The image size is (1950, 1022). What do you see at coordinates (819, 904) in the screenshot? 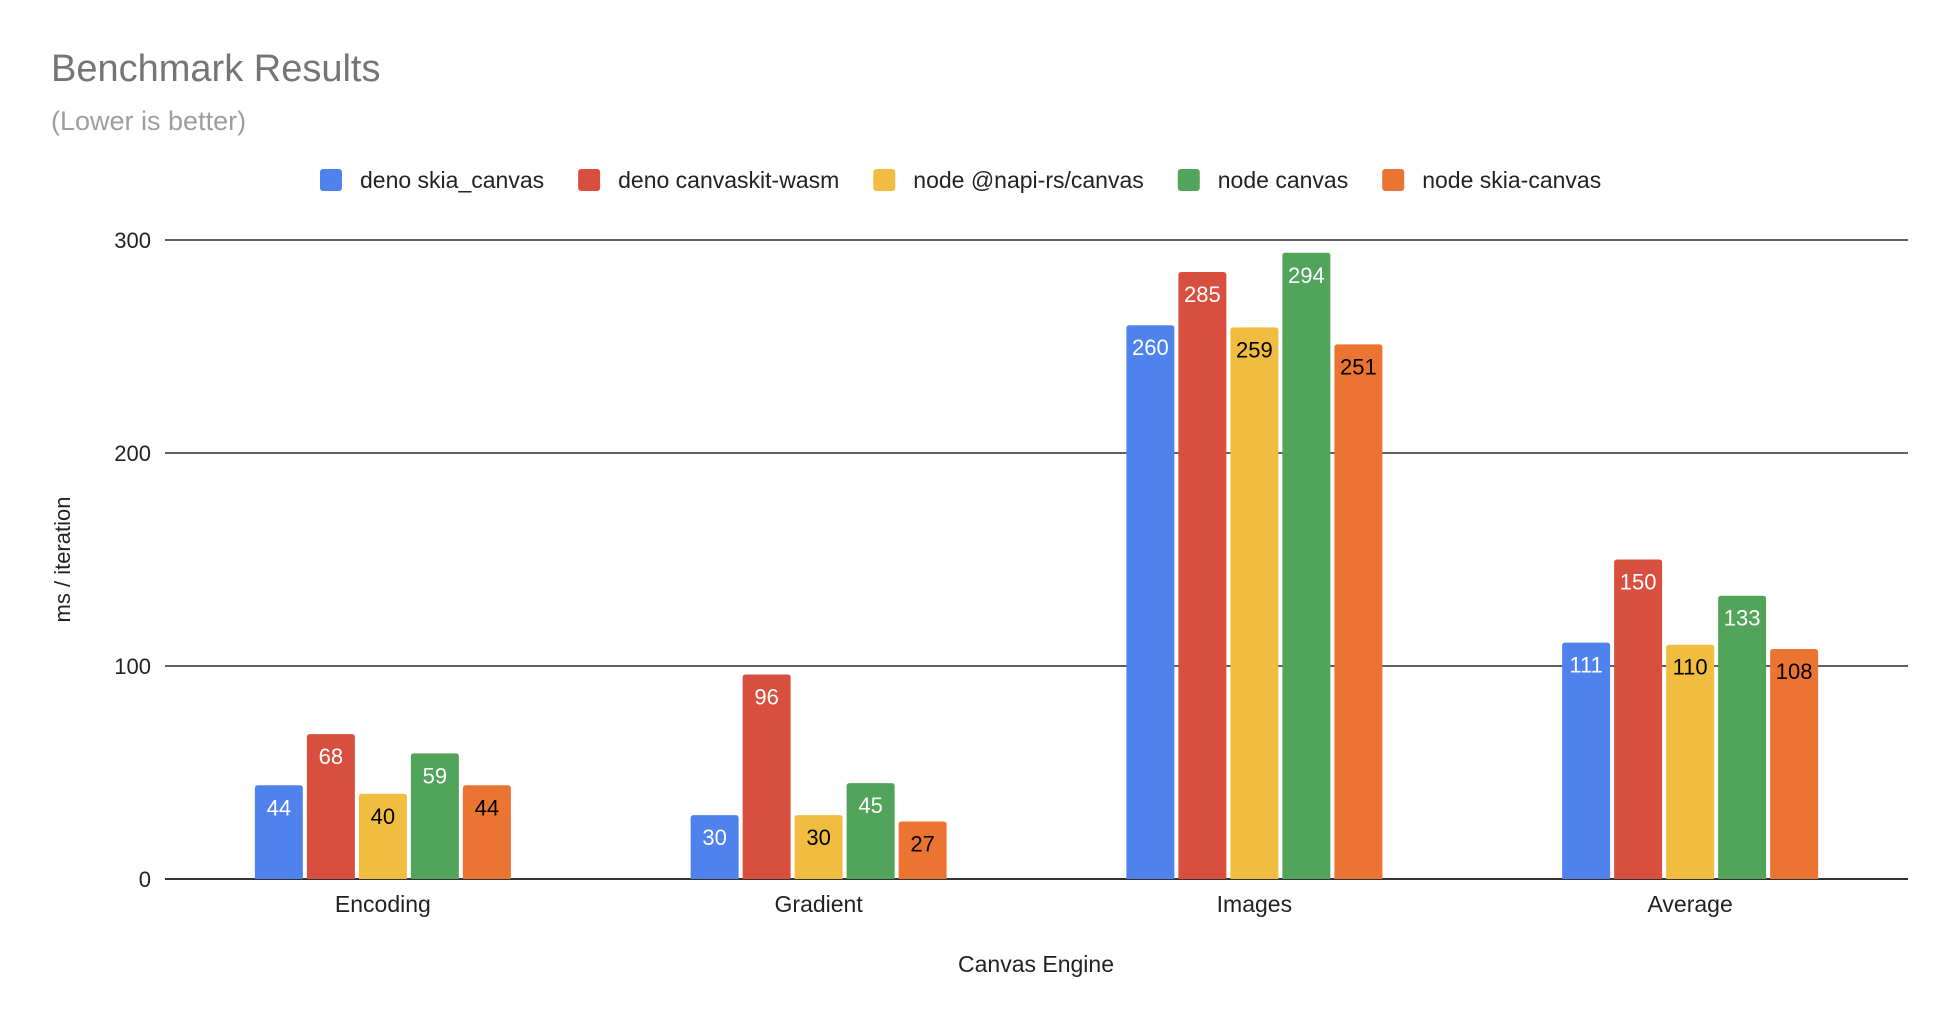
I see `x-tick-label: Gradient` at bounding box center [819, 904].